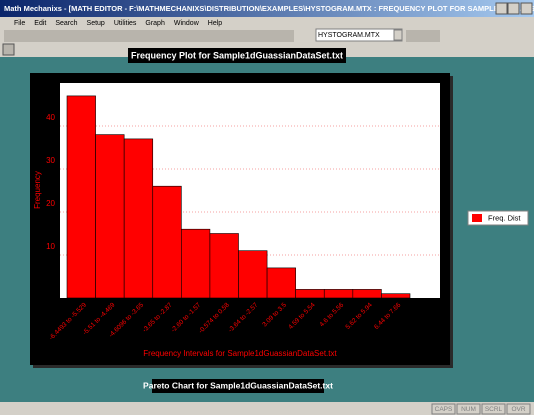  Describe the element at coordinates (513, 8) in the screenshot. I see `maximize-button` at that location.